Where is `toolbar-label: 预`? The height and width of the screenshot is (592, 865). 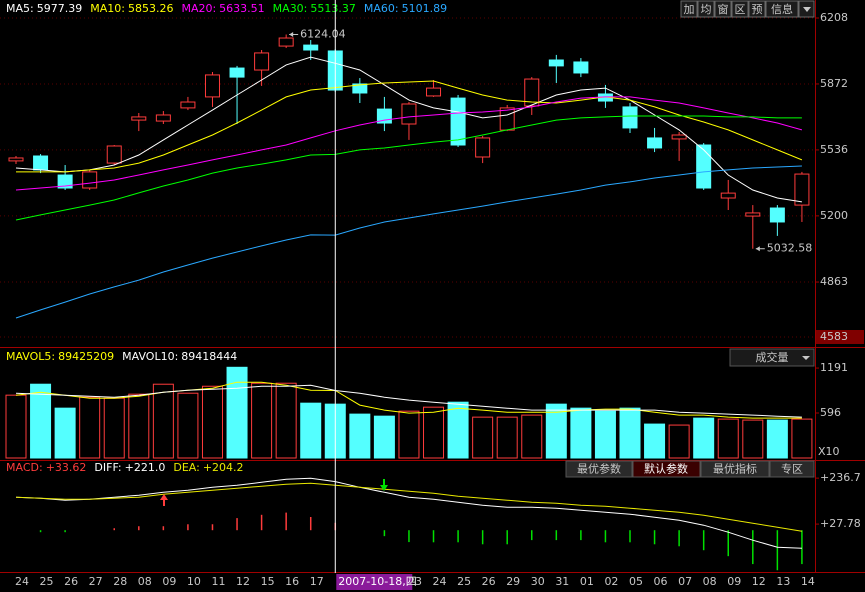 toolbar-label: 预 is located at coordinates (757, 9).